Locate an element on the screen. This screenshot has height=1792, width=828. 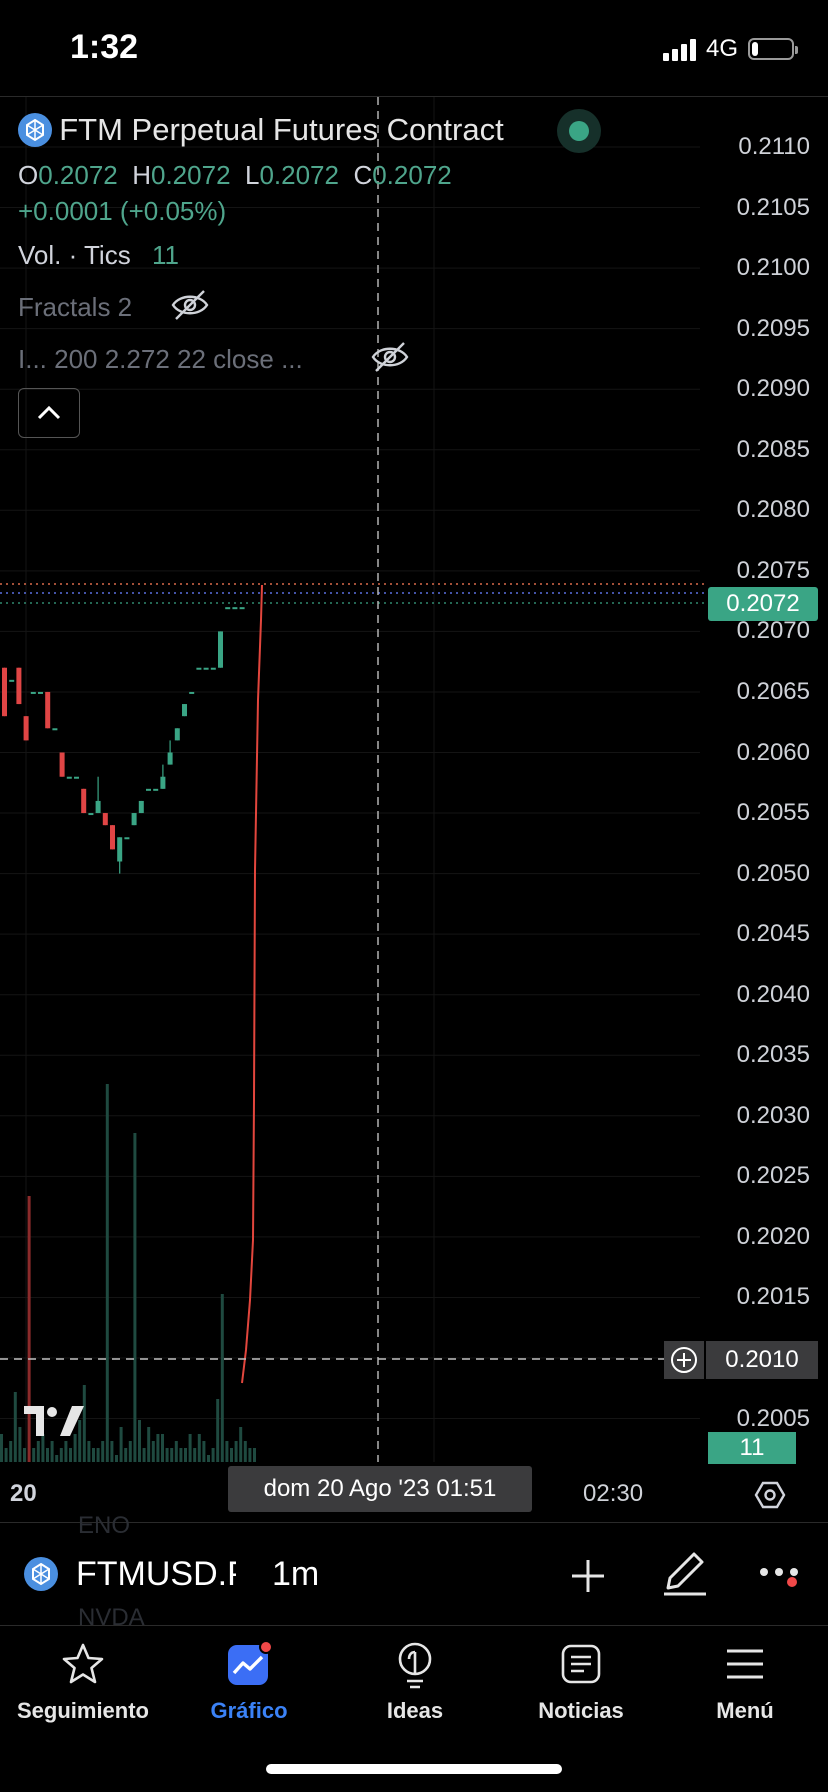
price-tick: 0.2080 is located at coordinates (773, 510).